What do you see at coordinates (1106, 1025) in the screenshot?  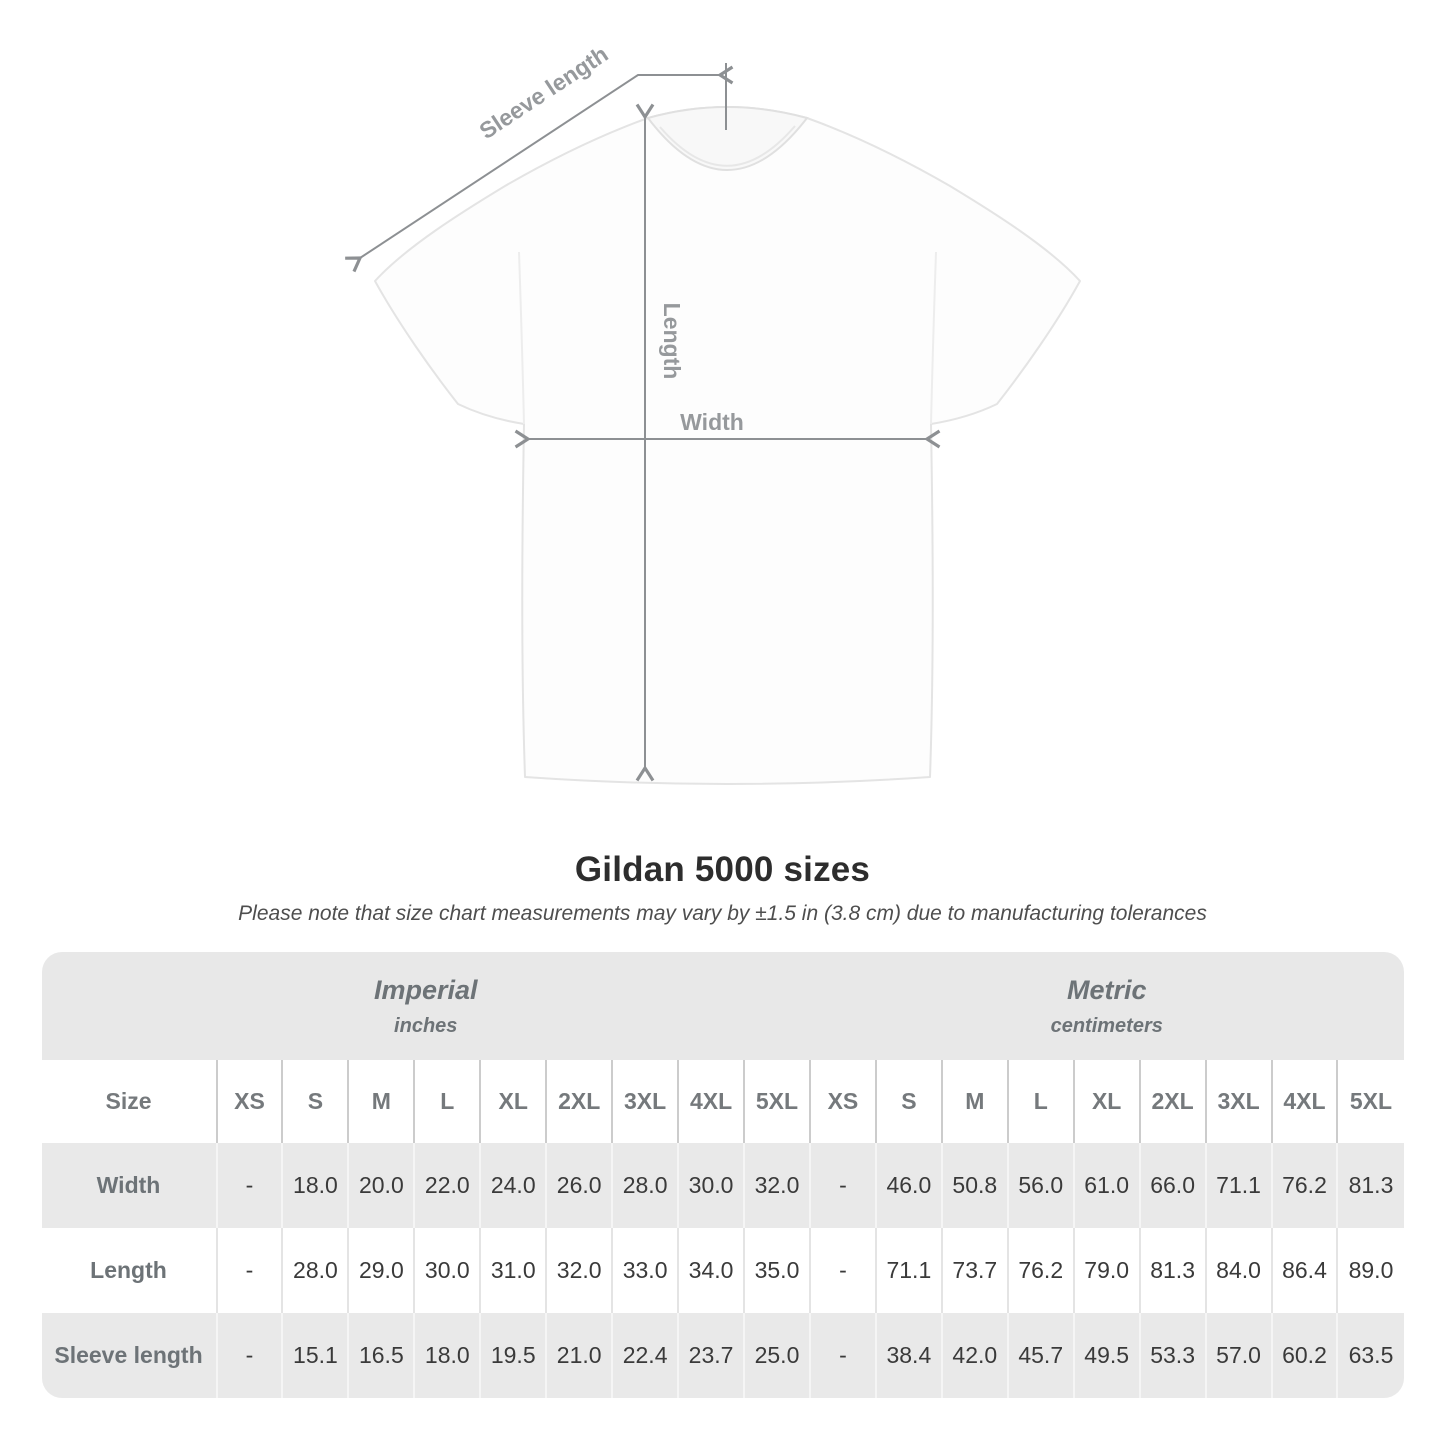 I see `metric-units: centimeters` at bounding box center [1106, 1025].